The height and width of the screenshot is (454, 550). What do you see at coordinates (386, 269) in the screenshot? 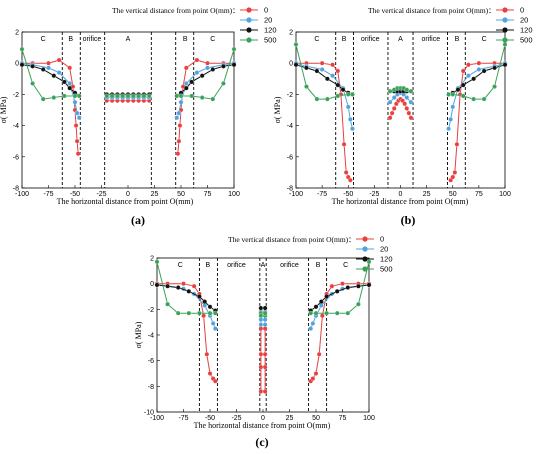
I see `legend-entry: 500` at bounding box center [386, 269].